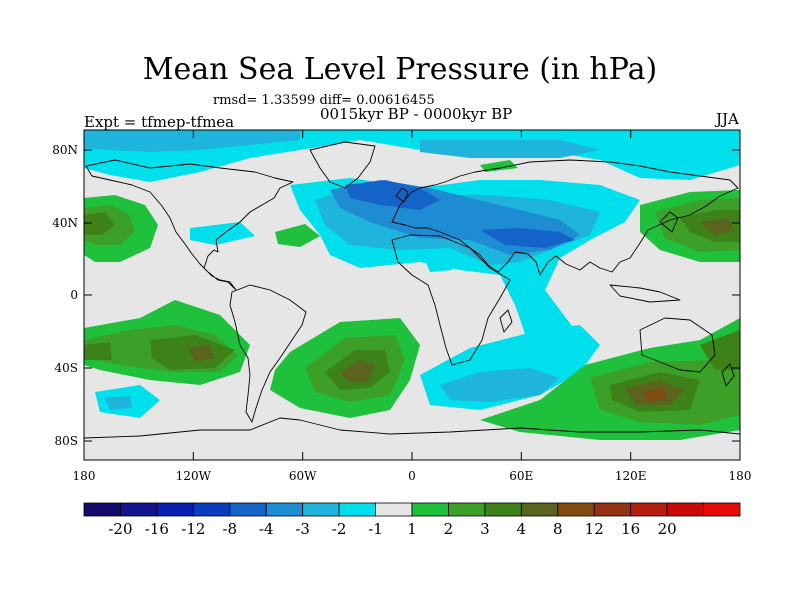 The image size is (800, 600). What do you see at coordinates (449, 529) in the screenshot?
I see `colorbar-label: 2` at bounding box center [449, 529].